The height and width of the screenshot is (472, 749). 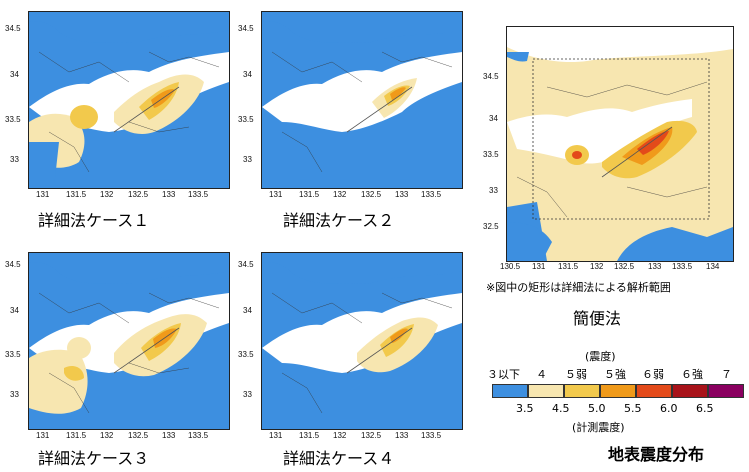 I want to click on figure-title: 地表震度分布, so click(x=656, y=454).